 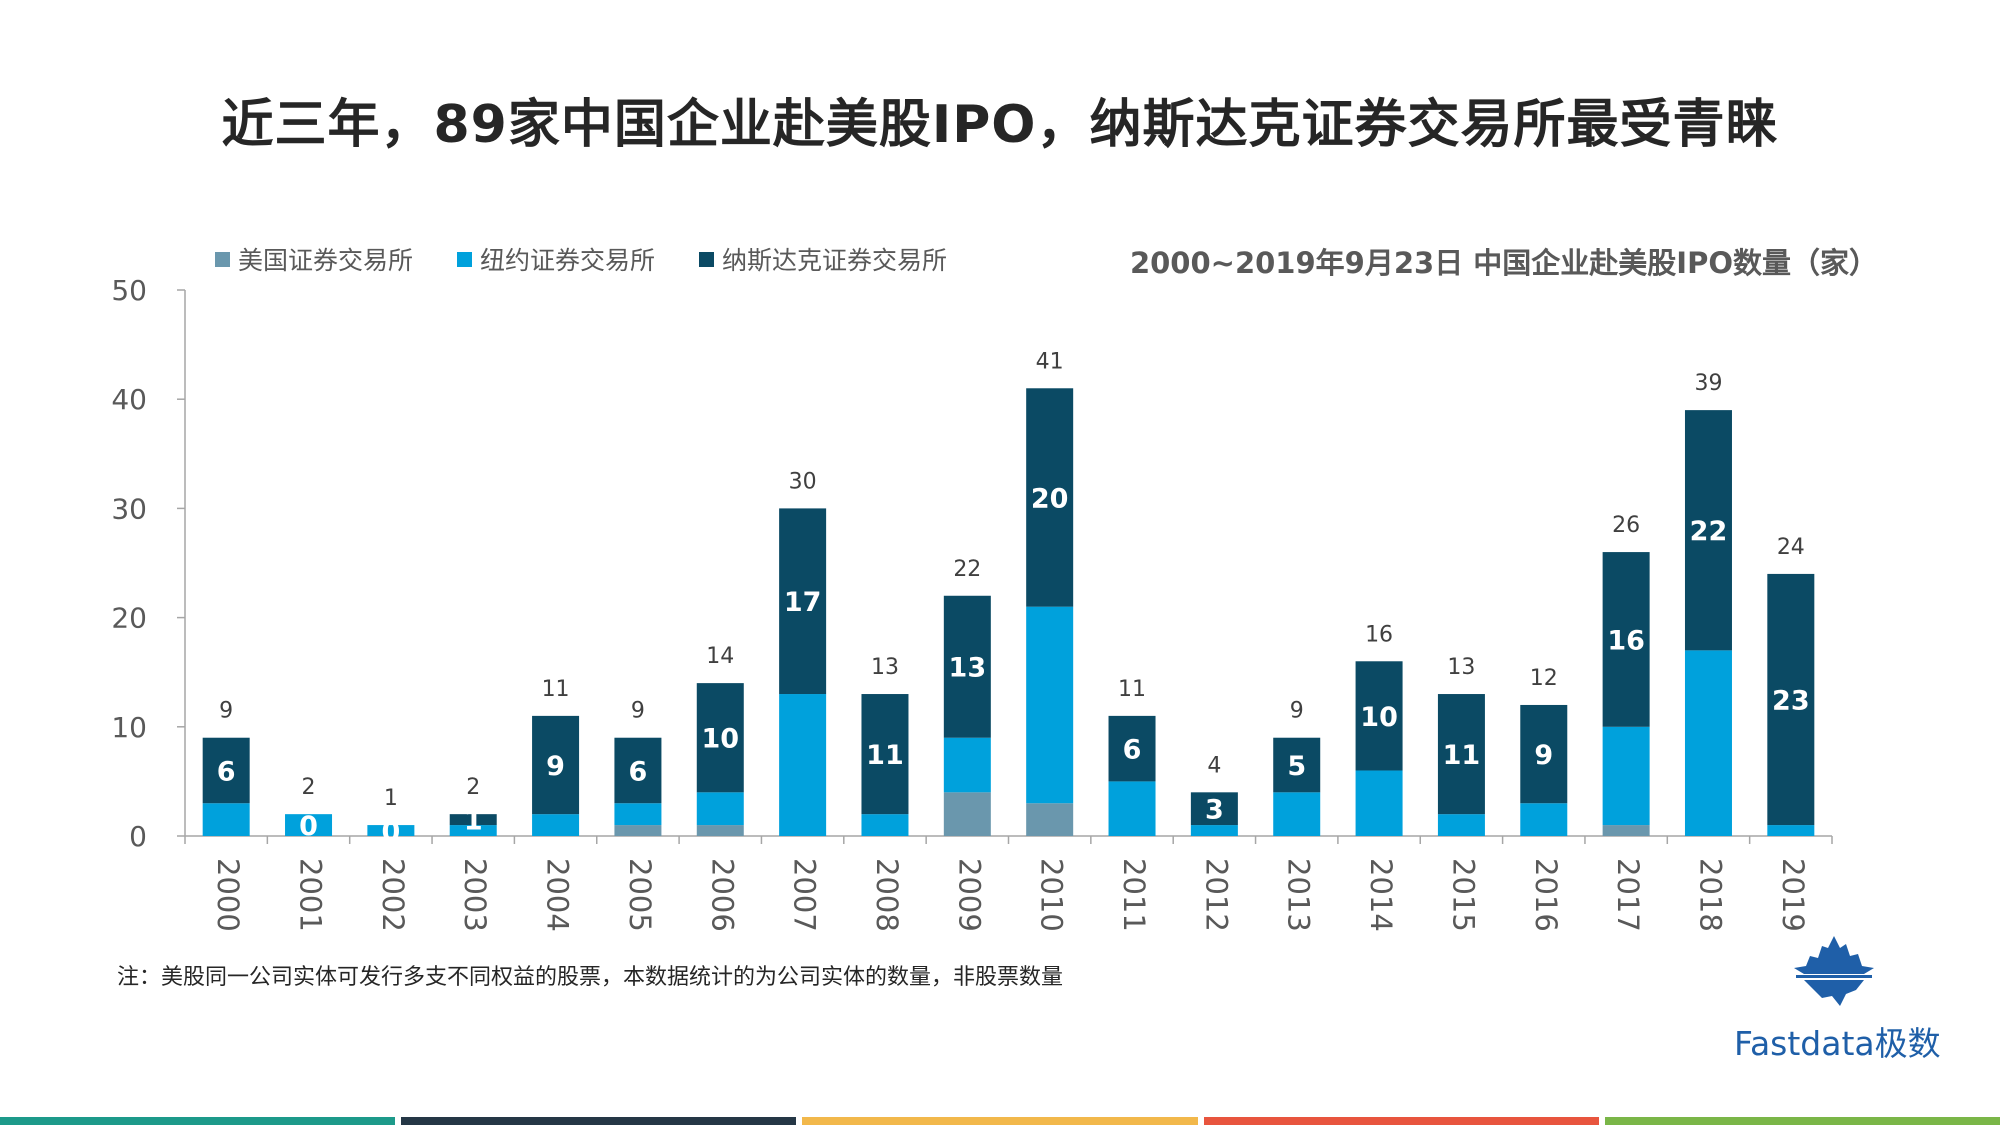 I want to click on logo-text: Fastdata极数, so click(x=1837, y=1043).